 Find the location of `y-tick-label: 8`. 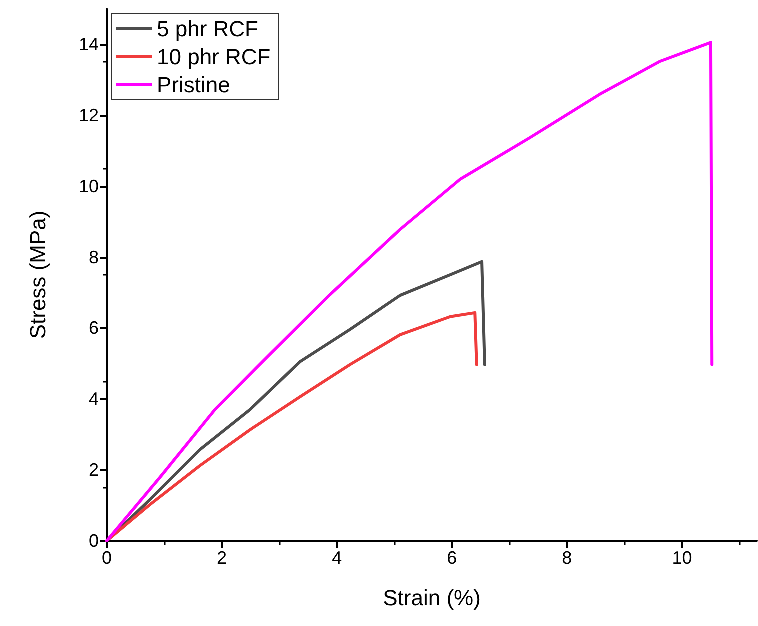

y-tick-label: 8 is located at coordinates (93, 257).